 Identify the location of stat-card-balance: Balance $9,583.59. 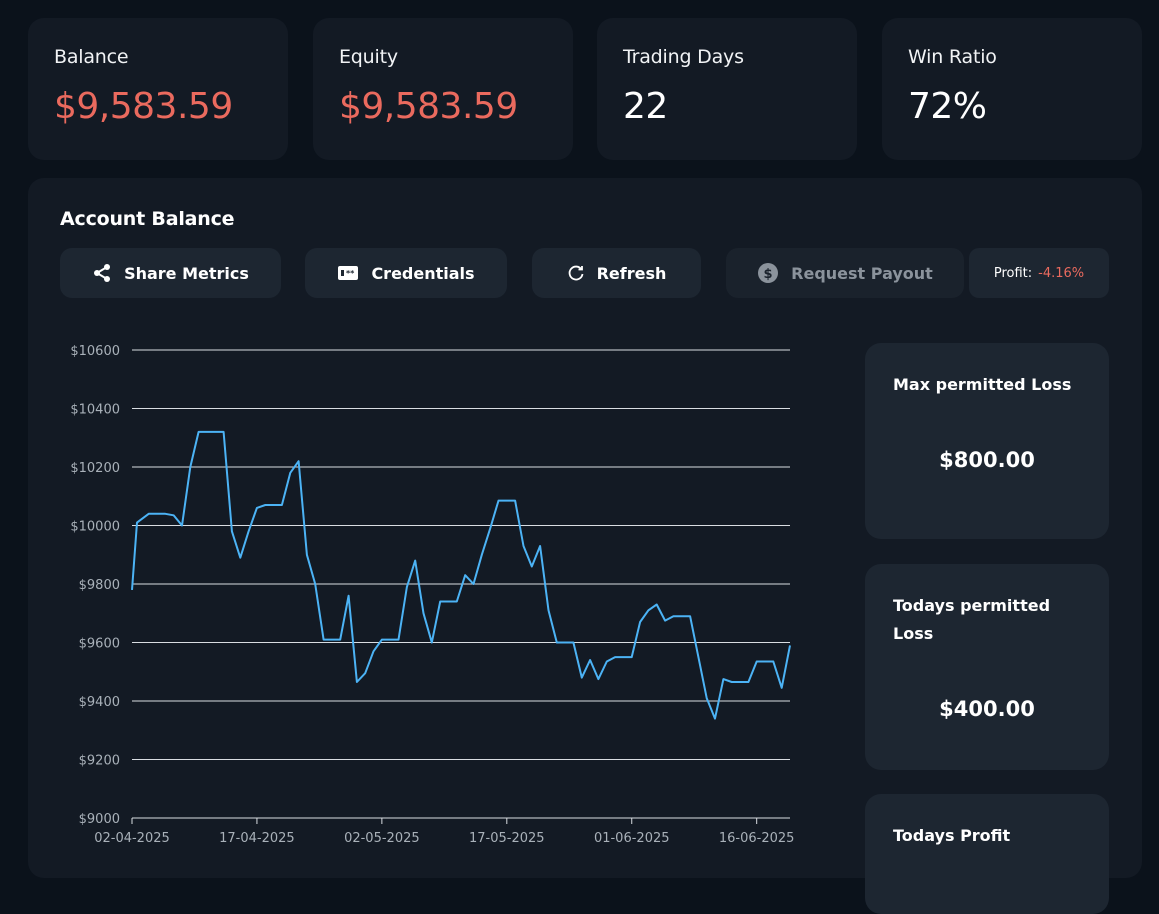
(158, 89).